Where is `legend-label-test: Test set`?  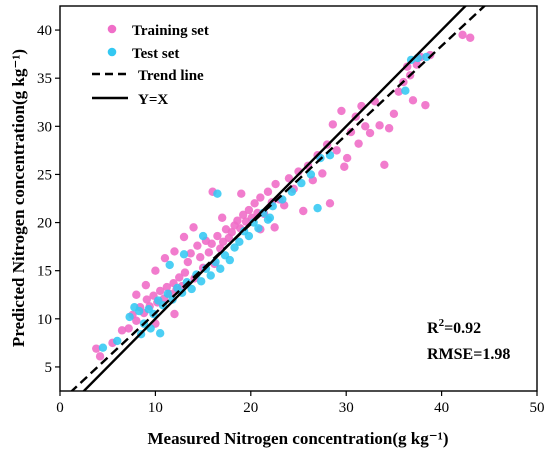 legend-label-test: Test set is located at coordinates (155, 54).